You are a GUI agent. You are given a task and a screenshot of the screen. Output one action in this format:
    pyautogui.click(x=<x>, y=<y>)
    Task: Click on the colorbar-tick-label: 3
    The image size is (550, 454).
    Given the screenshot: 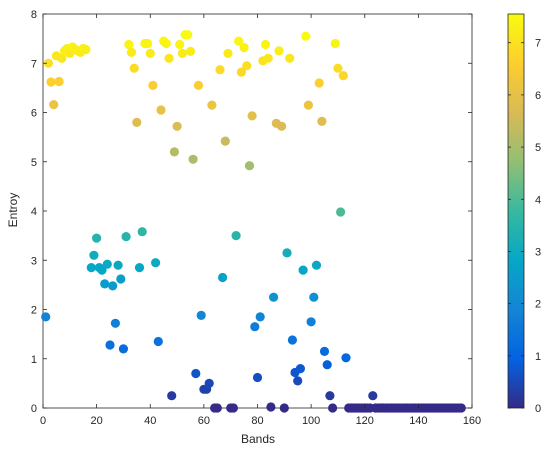 What is the action you would take?
    pyautogui.click(x=538, y=252)
    